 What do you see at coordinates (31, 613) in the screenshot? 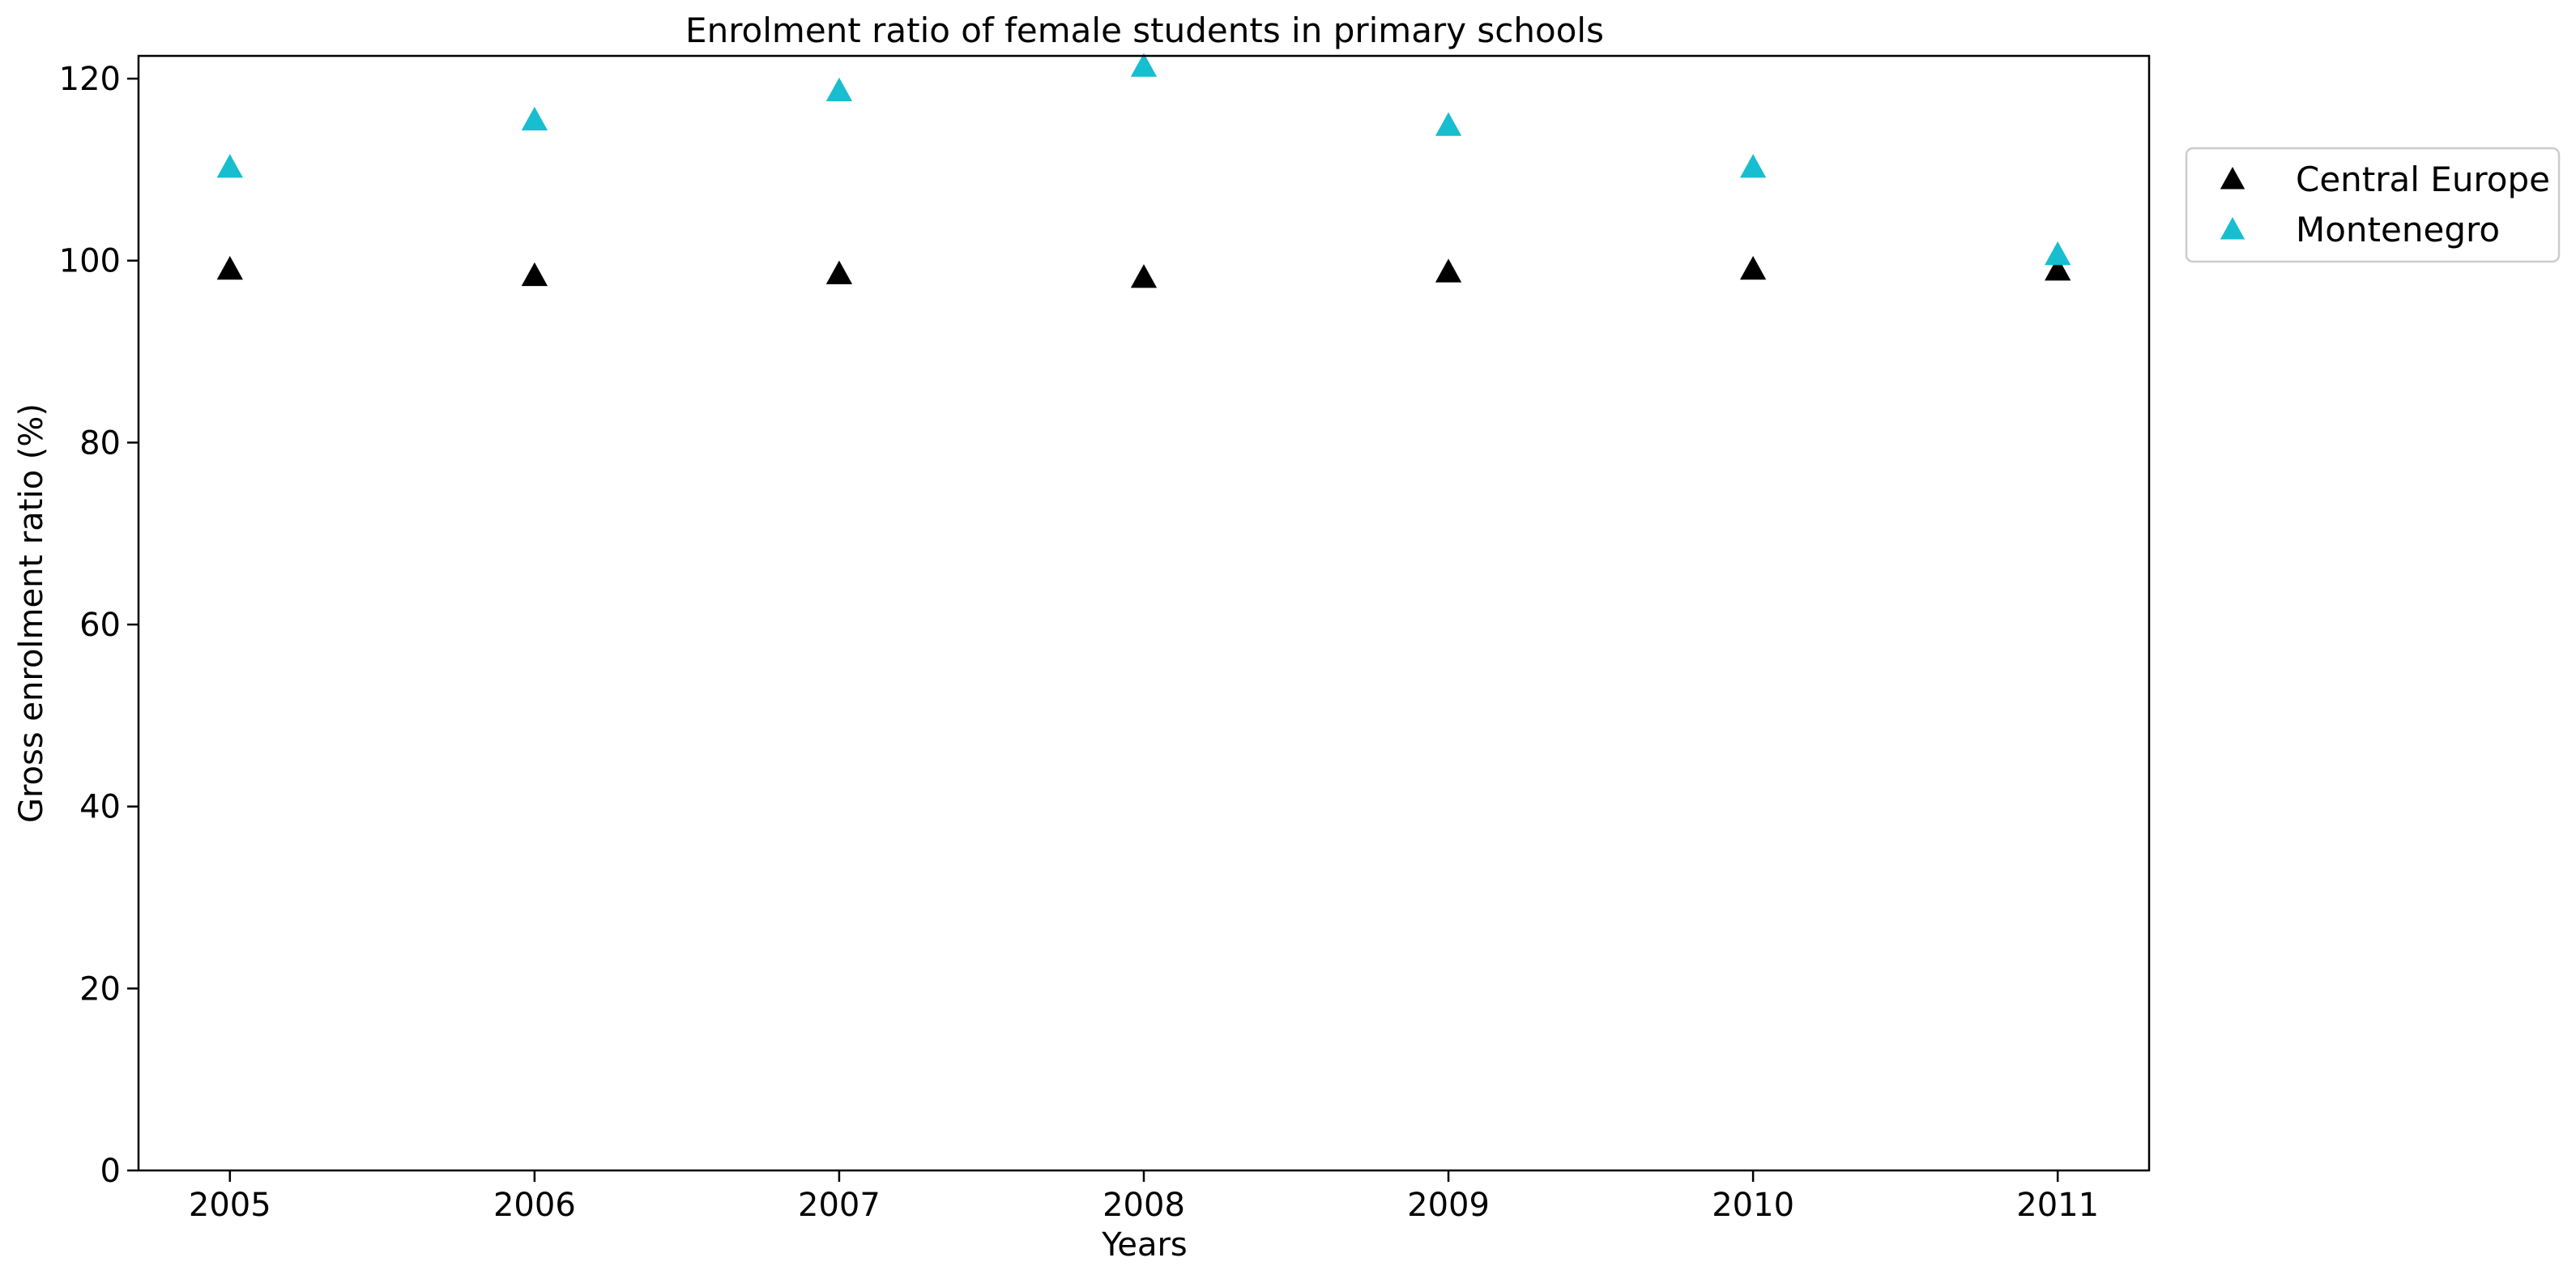
I see `y-axis-label: Gross enrolment ratio (%)` at bounding box center [31, 613].